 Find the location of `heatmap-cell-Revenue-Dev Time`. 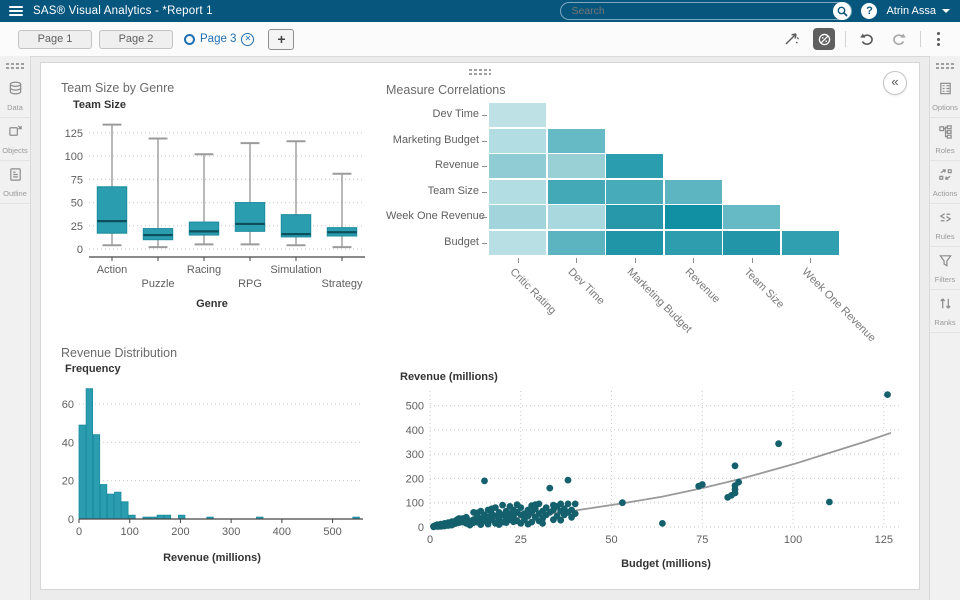

heatmap-cell-Revenue-Dev Time is located at coordinates (576, 166).